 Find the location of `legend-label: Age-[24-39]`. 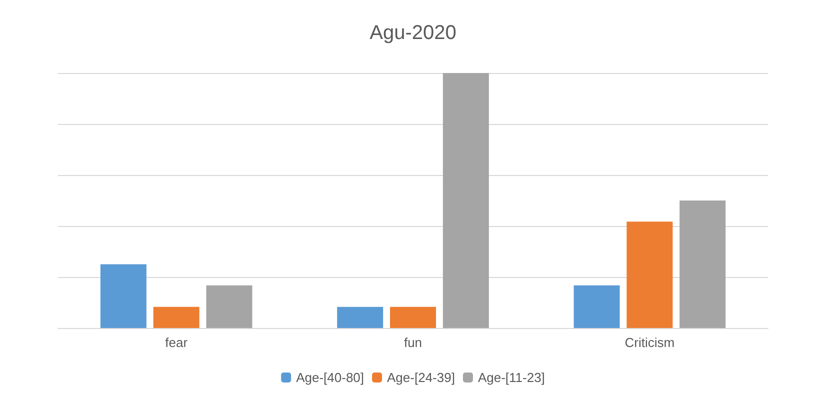

legend-label: Age-[24-39] is located at coordinates (421, 377).